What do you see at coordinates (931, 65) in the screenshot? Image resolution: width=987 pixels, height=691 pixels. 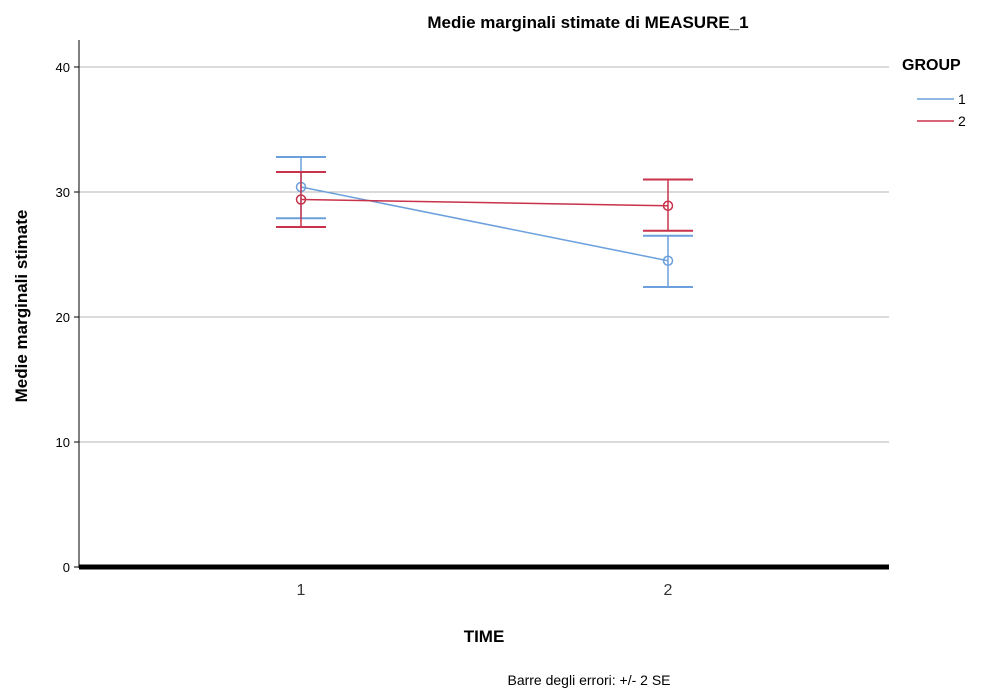 I see `legend-title: GROUP` at bounding box center [931, 65].